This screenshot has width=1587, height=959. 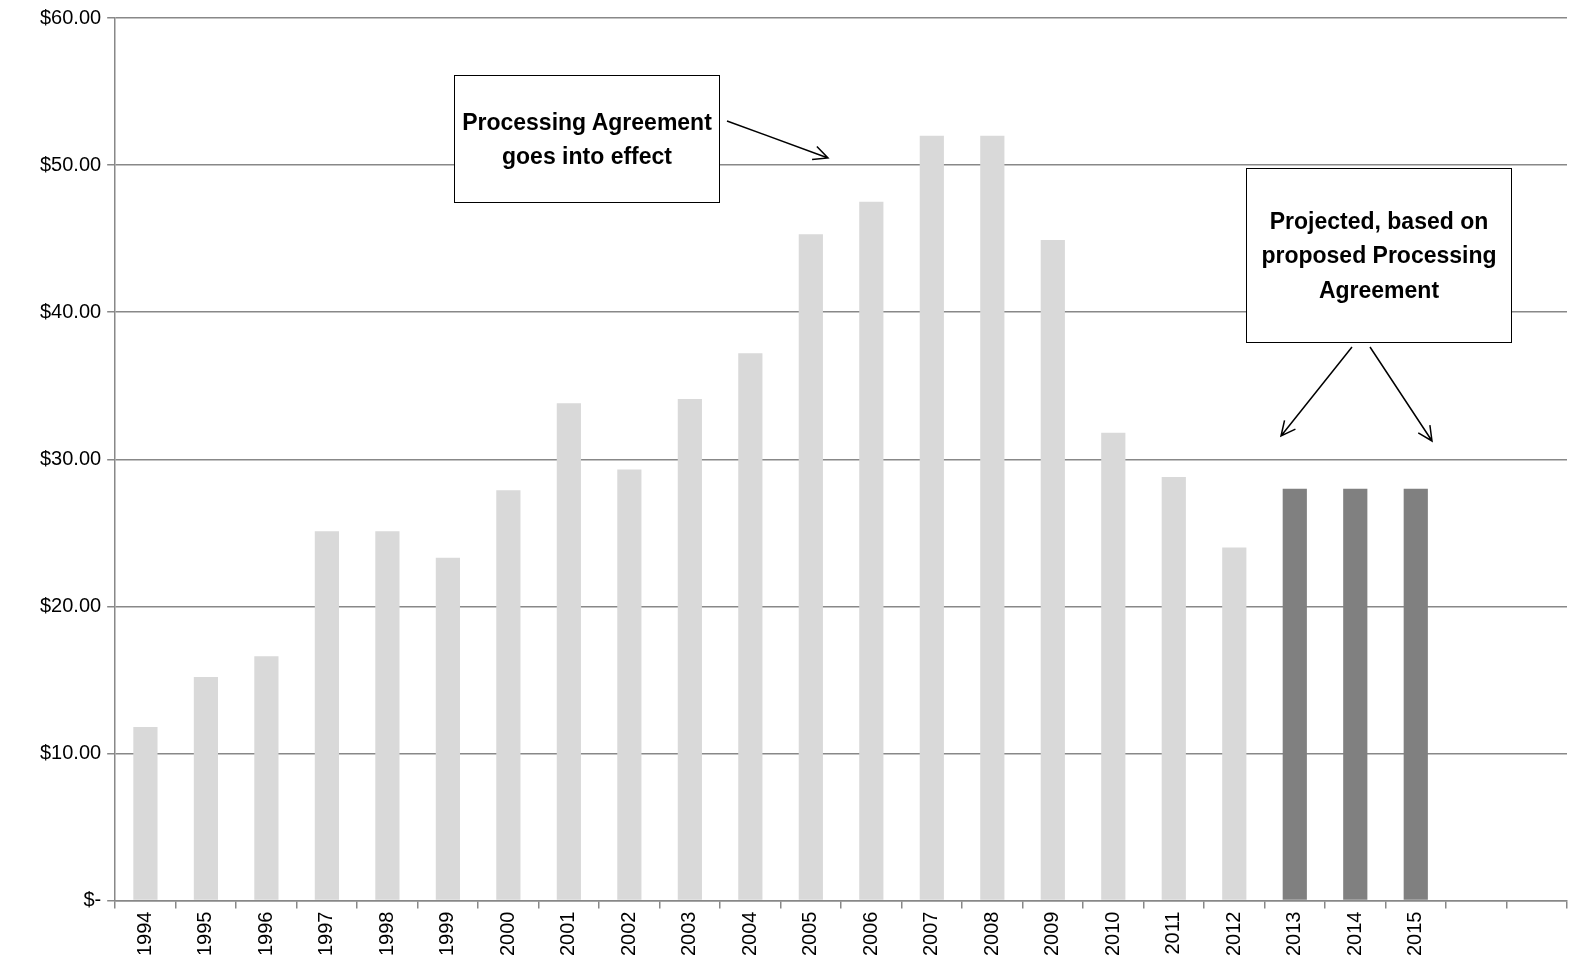 What do you see at coordinates (1379, 255) in the screenshot?
I see `callout-box: Projected, based on proposed Processing Agreement` at bounding box center [1379, 255].